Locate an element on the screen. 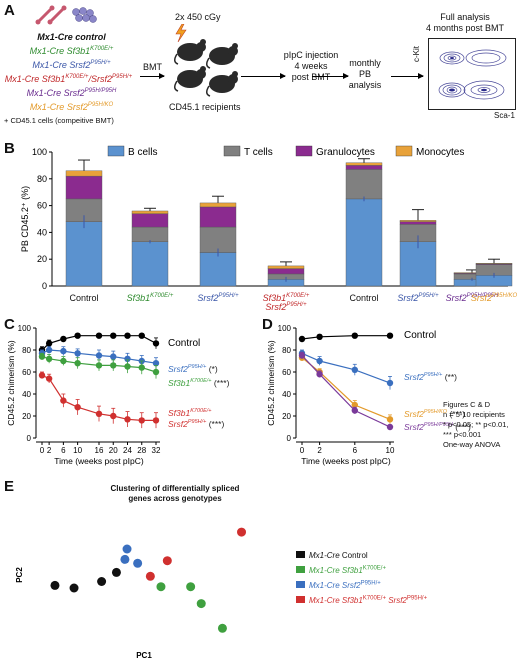  pca-legend-item-control: Mx1-Cre Control is located at coordinates (361, 555).